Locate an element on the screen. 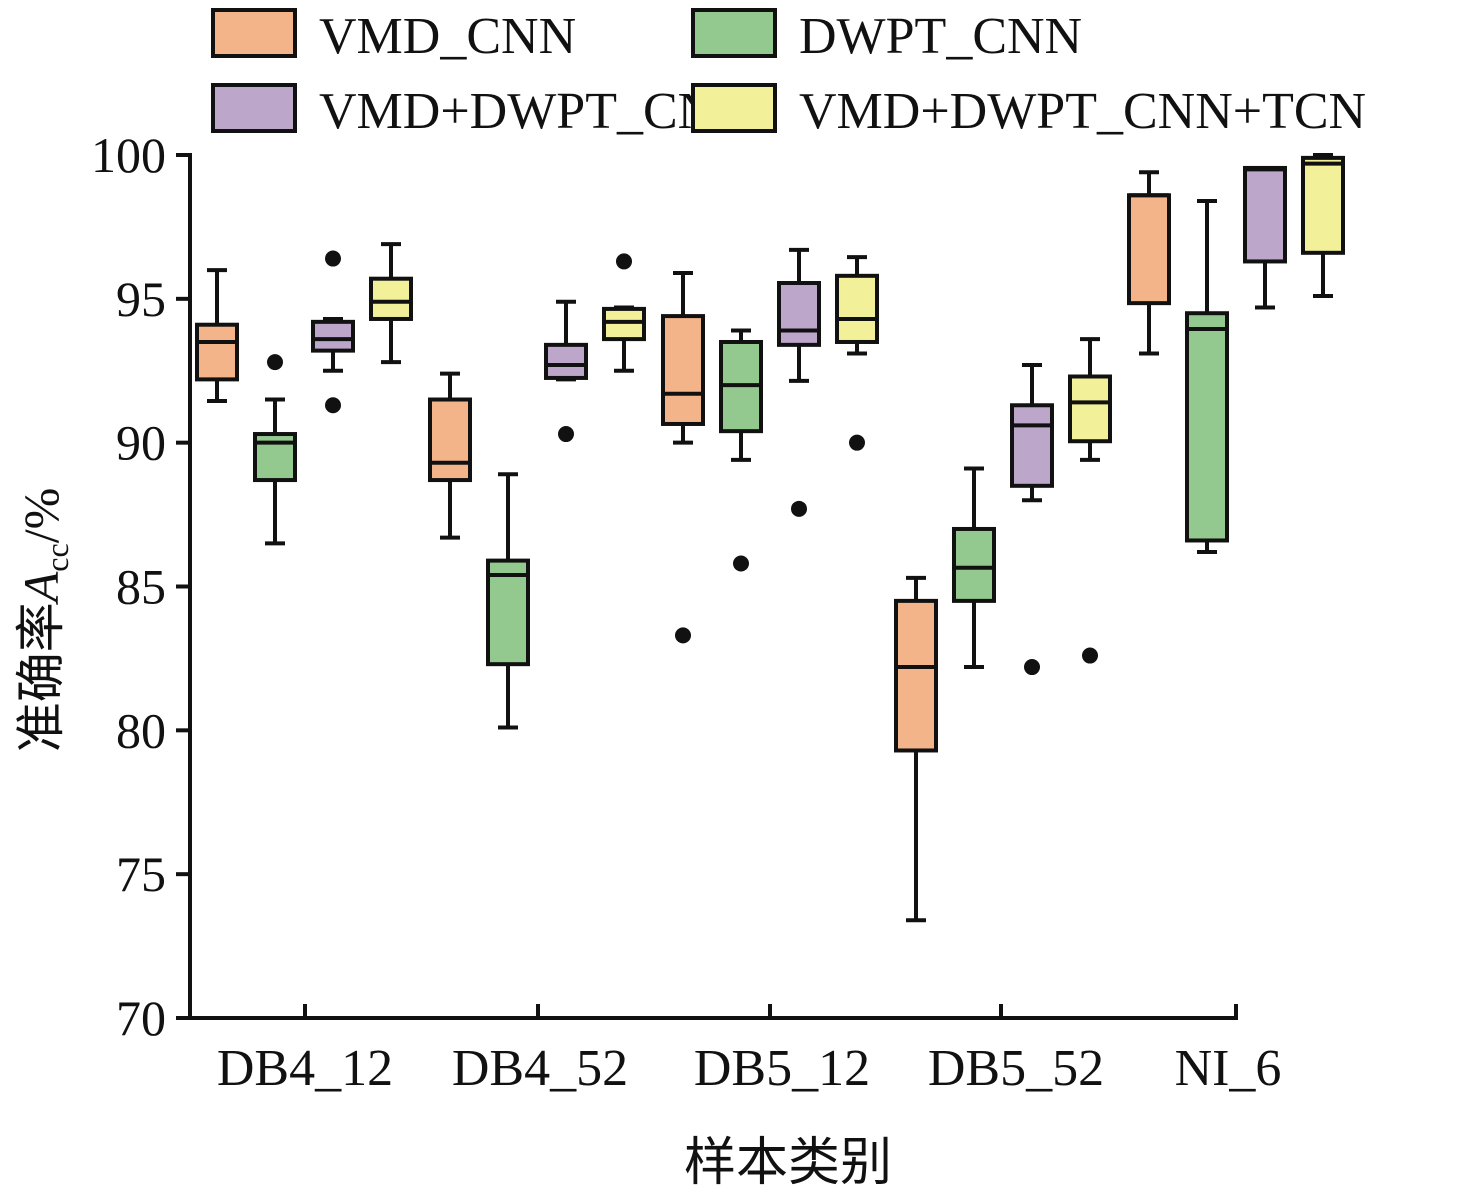 The height and width of the screenshot is (1202, 1482). y-axis-label-sub: cc is located at coordinates (57, 557).